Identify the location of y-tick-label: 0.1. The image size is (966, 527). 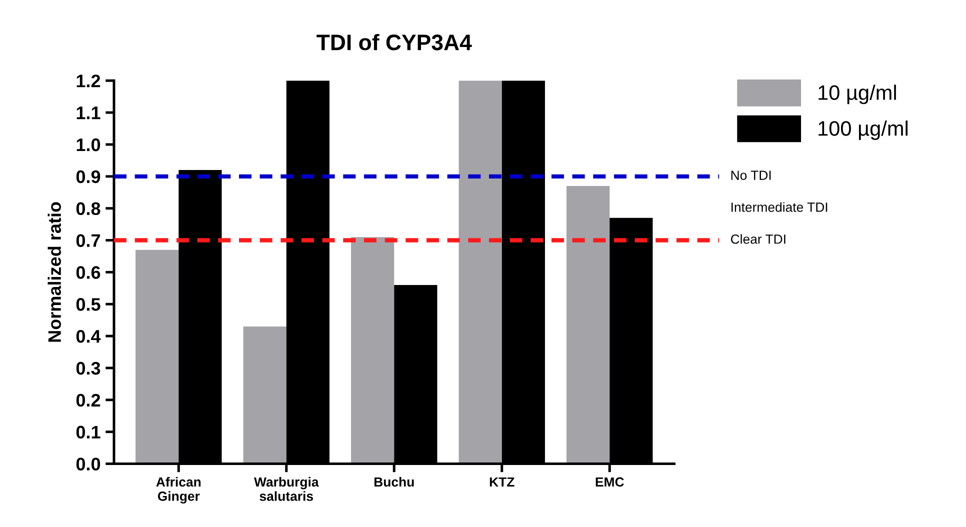
(88, 432).